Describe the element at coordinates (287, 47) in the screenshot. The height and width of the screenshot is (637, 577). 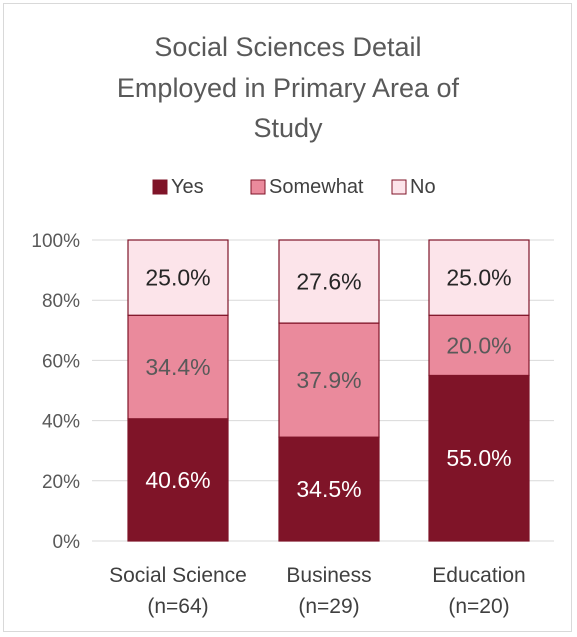
I see `chart-title-line: Social Sciences Detail` at that location.